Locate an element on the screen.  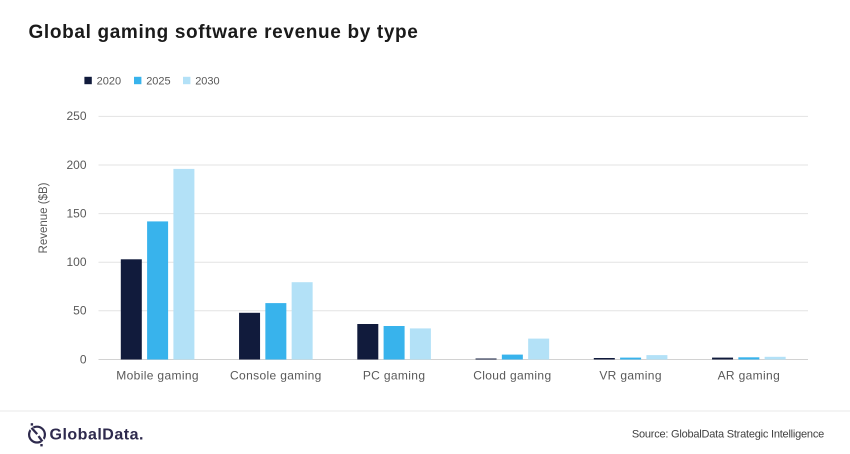
svg-text: AR gaming is located at coordinates (749, 376).